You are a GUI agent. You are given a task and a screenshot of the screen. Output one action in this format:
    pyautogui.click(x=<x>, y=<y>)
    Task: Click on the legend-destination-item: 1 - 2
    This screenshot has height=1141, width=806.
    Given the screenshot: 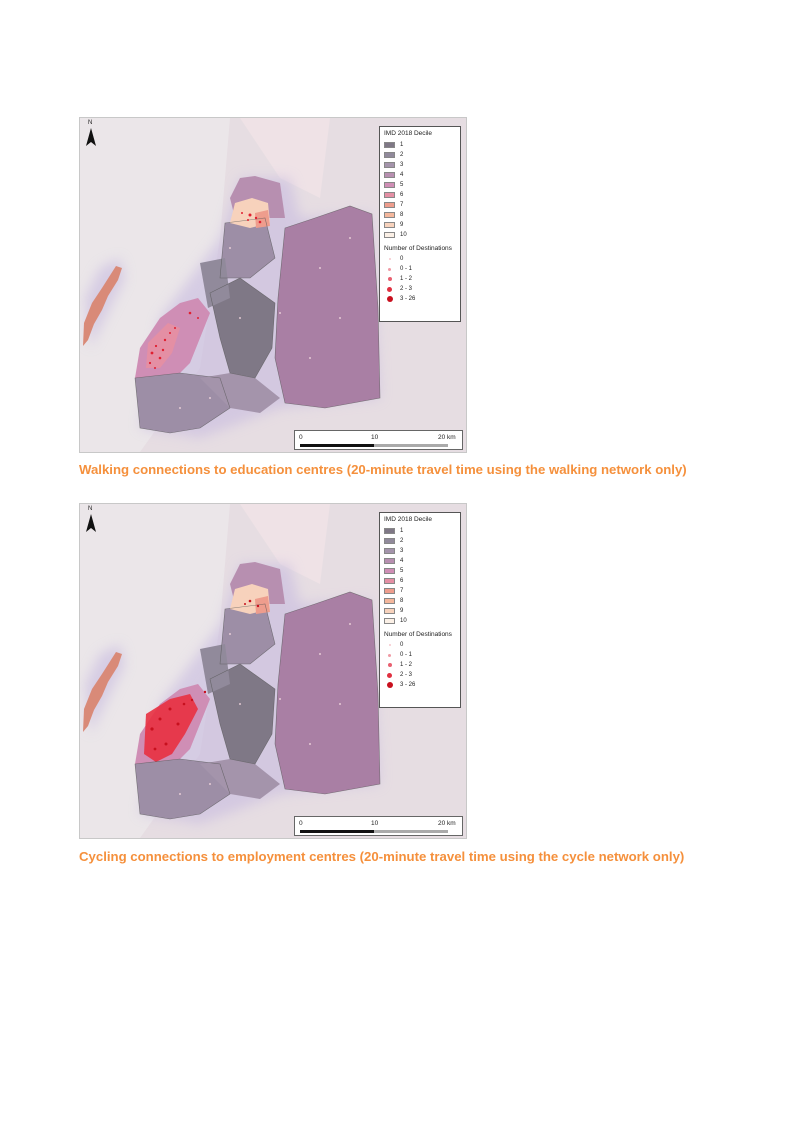 What is the action you would take?
    pyautogui.click(x=420, y=665)
    